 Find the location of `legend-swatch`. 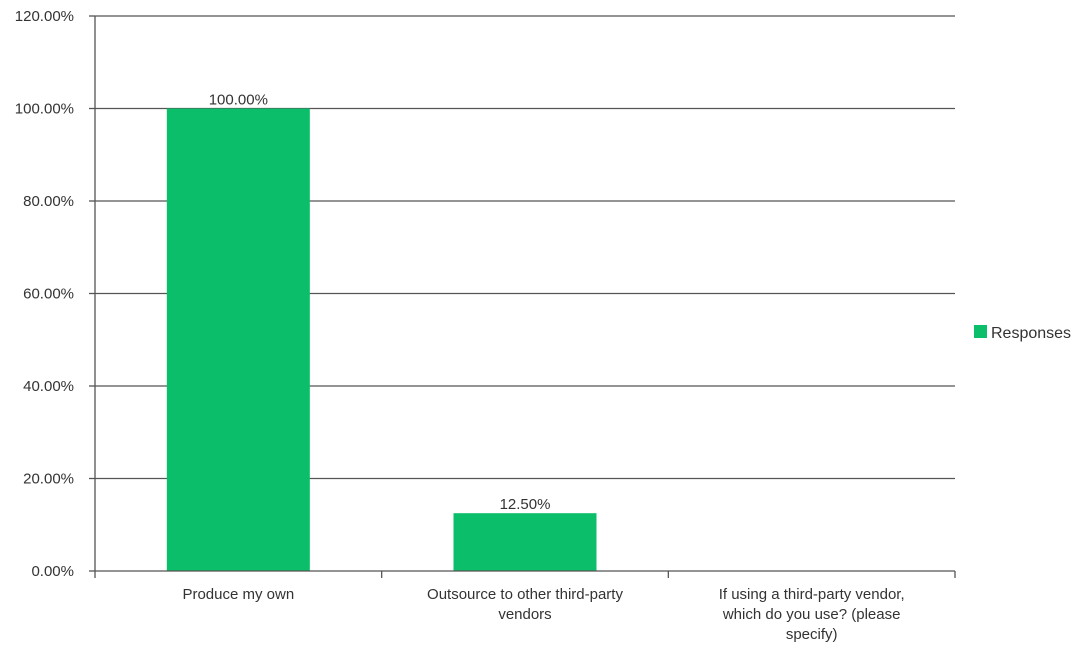

legend-swatch is located at coordinates (980, 331).